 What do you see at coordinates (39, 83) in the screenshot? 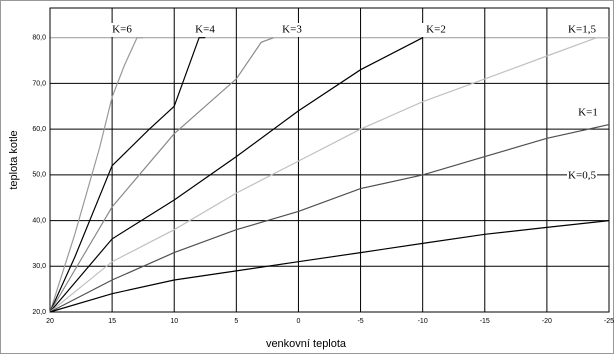
I see `y-tick-label: 70,0` at bounding box center [39, 83].